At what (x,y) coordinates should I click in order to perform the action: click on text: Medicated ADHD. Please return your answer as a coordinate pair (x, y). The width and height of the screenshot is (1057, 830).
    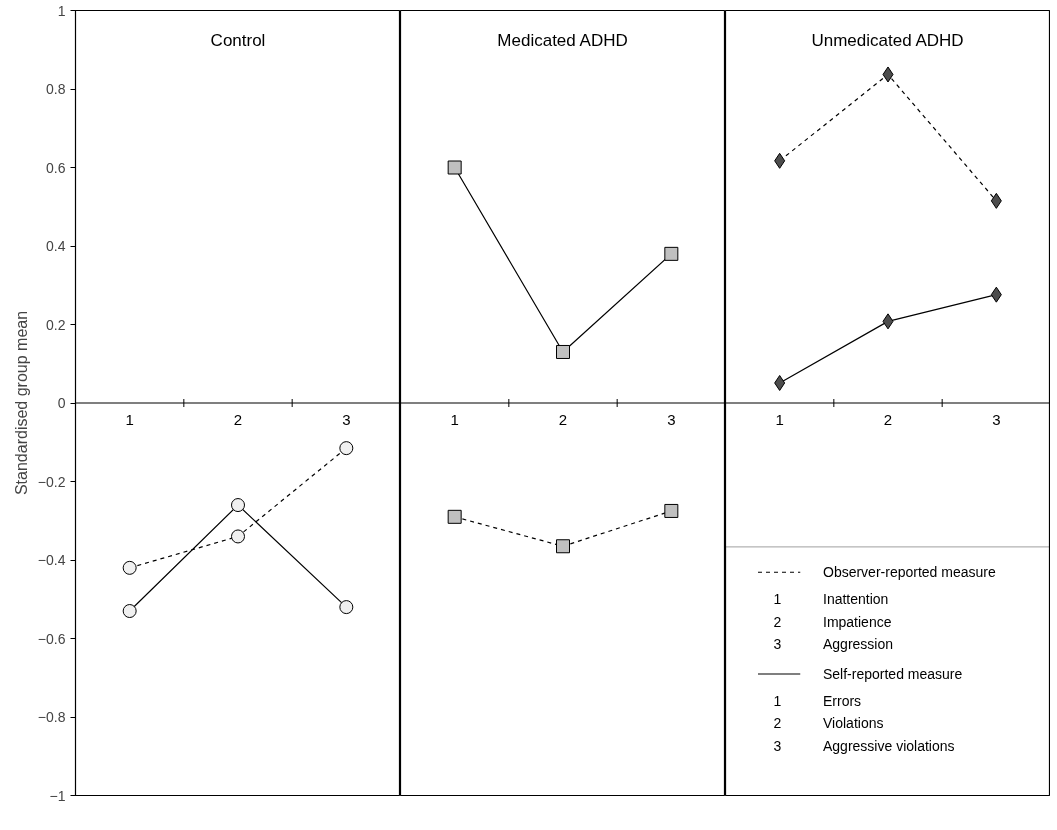
    Looking at the image, I should click on (562, 40).